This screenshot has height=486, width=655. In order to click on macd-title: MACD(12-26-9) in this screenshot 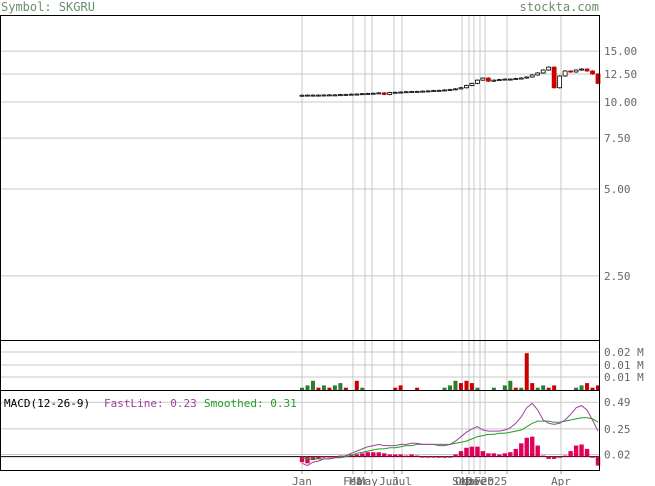, I will do `click(47, 403)`.